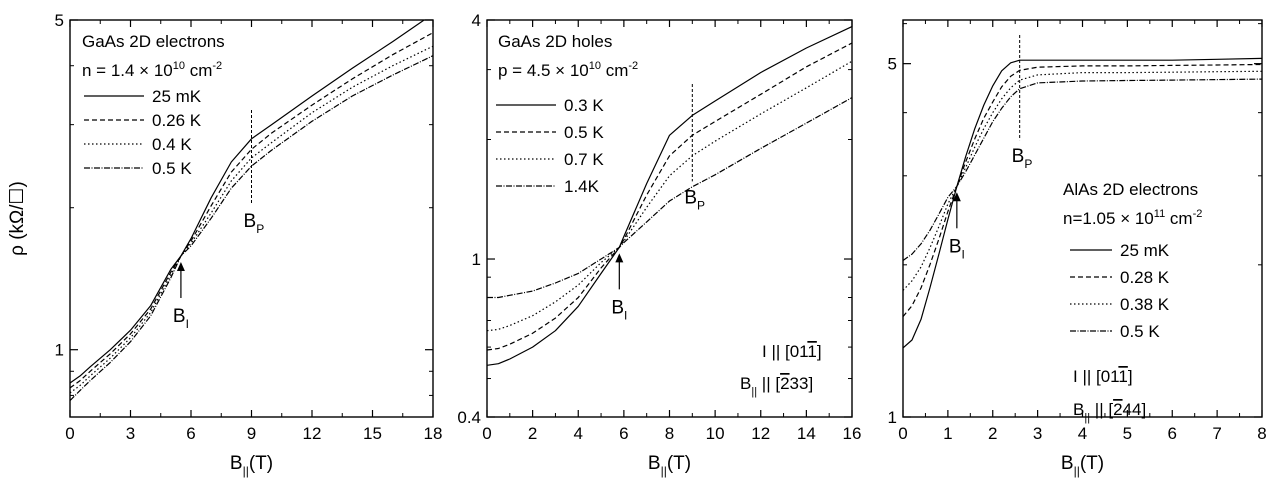 Image resolution: width=1276 pixels, height=481 pixels. What do you see at coordinates (433, 433) in the screenshot?
I see `x-tick-label: 18` at bounding box center [433, 433].